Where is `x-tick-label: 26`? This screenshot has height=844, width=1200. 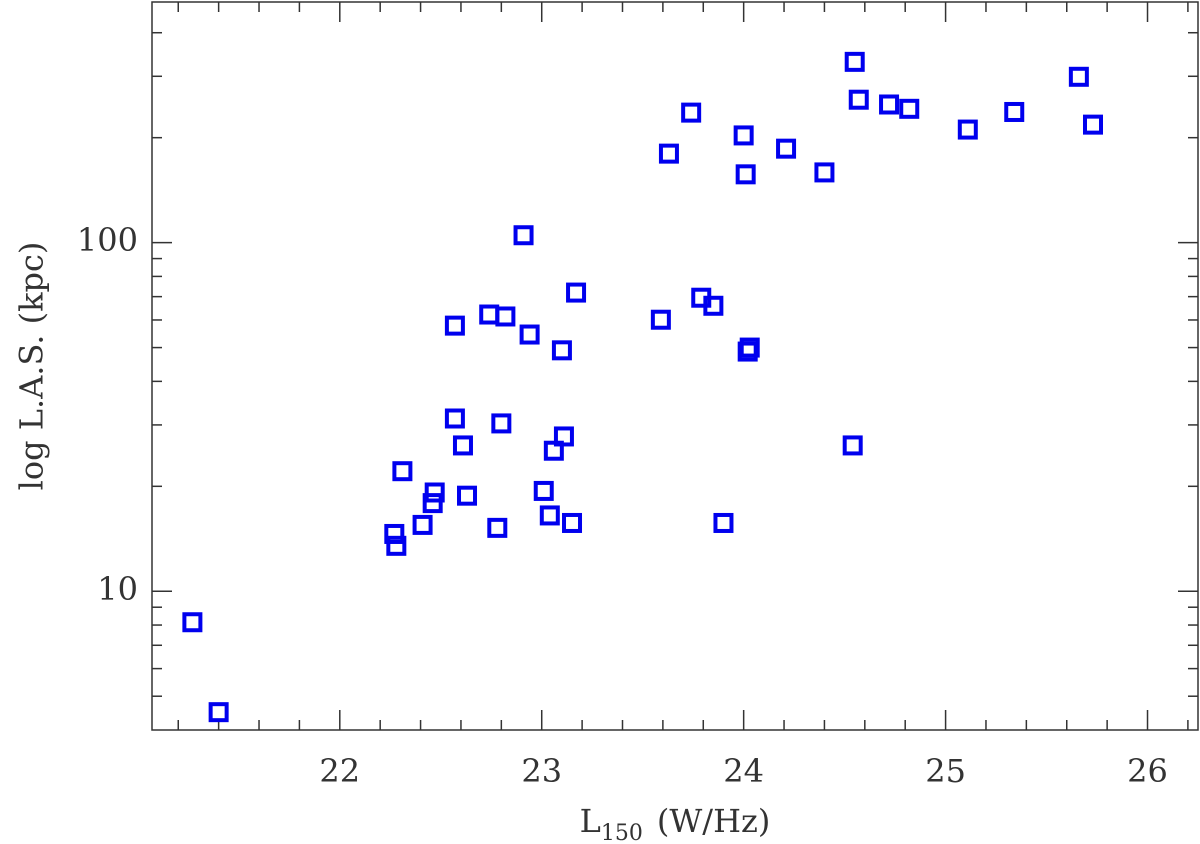 x-tick-label: 26 is located at coordinates (1147, 771).